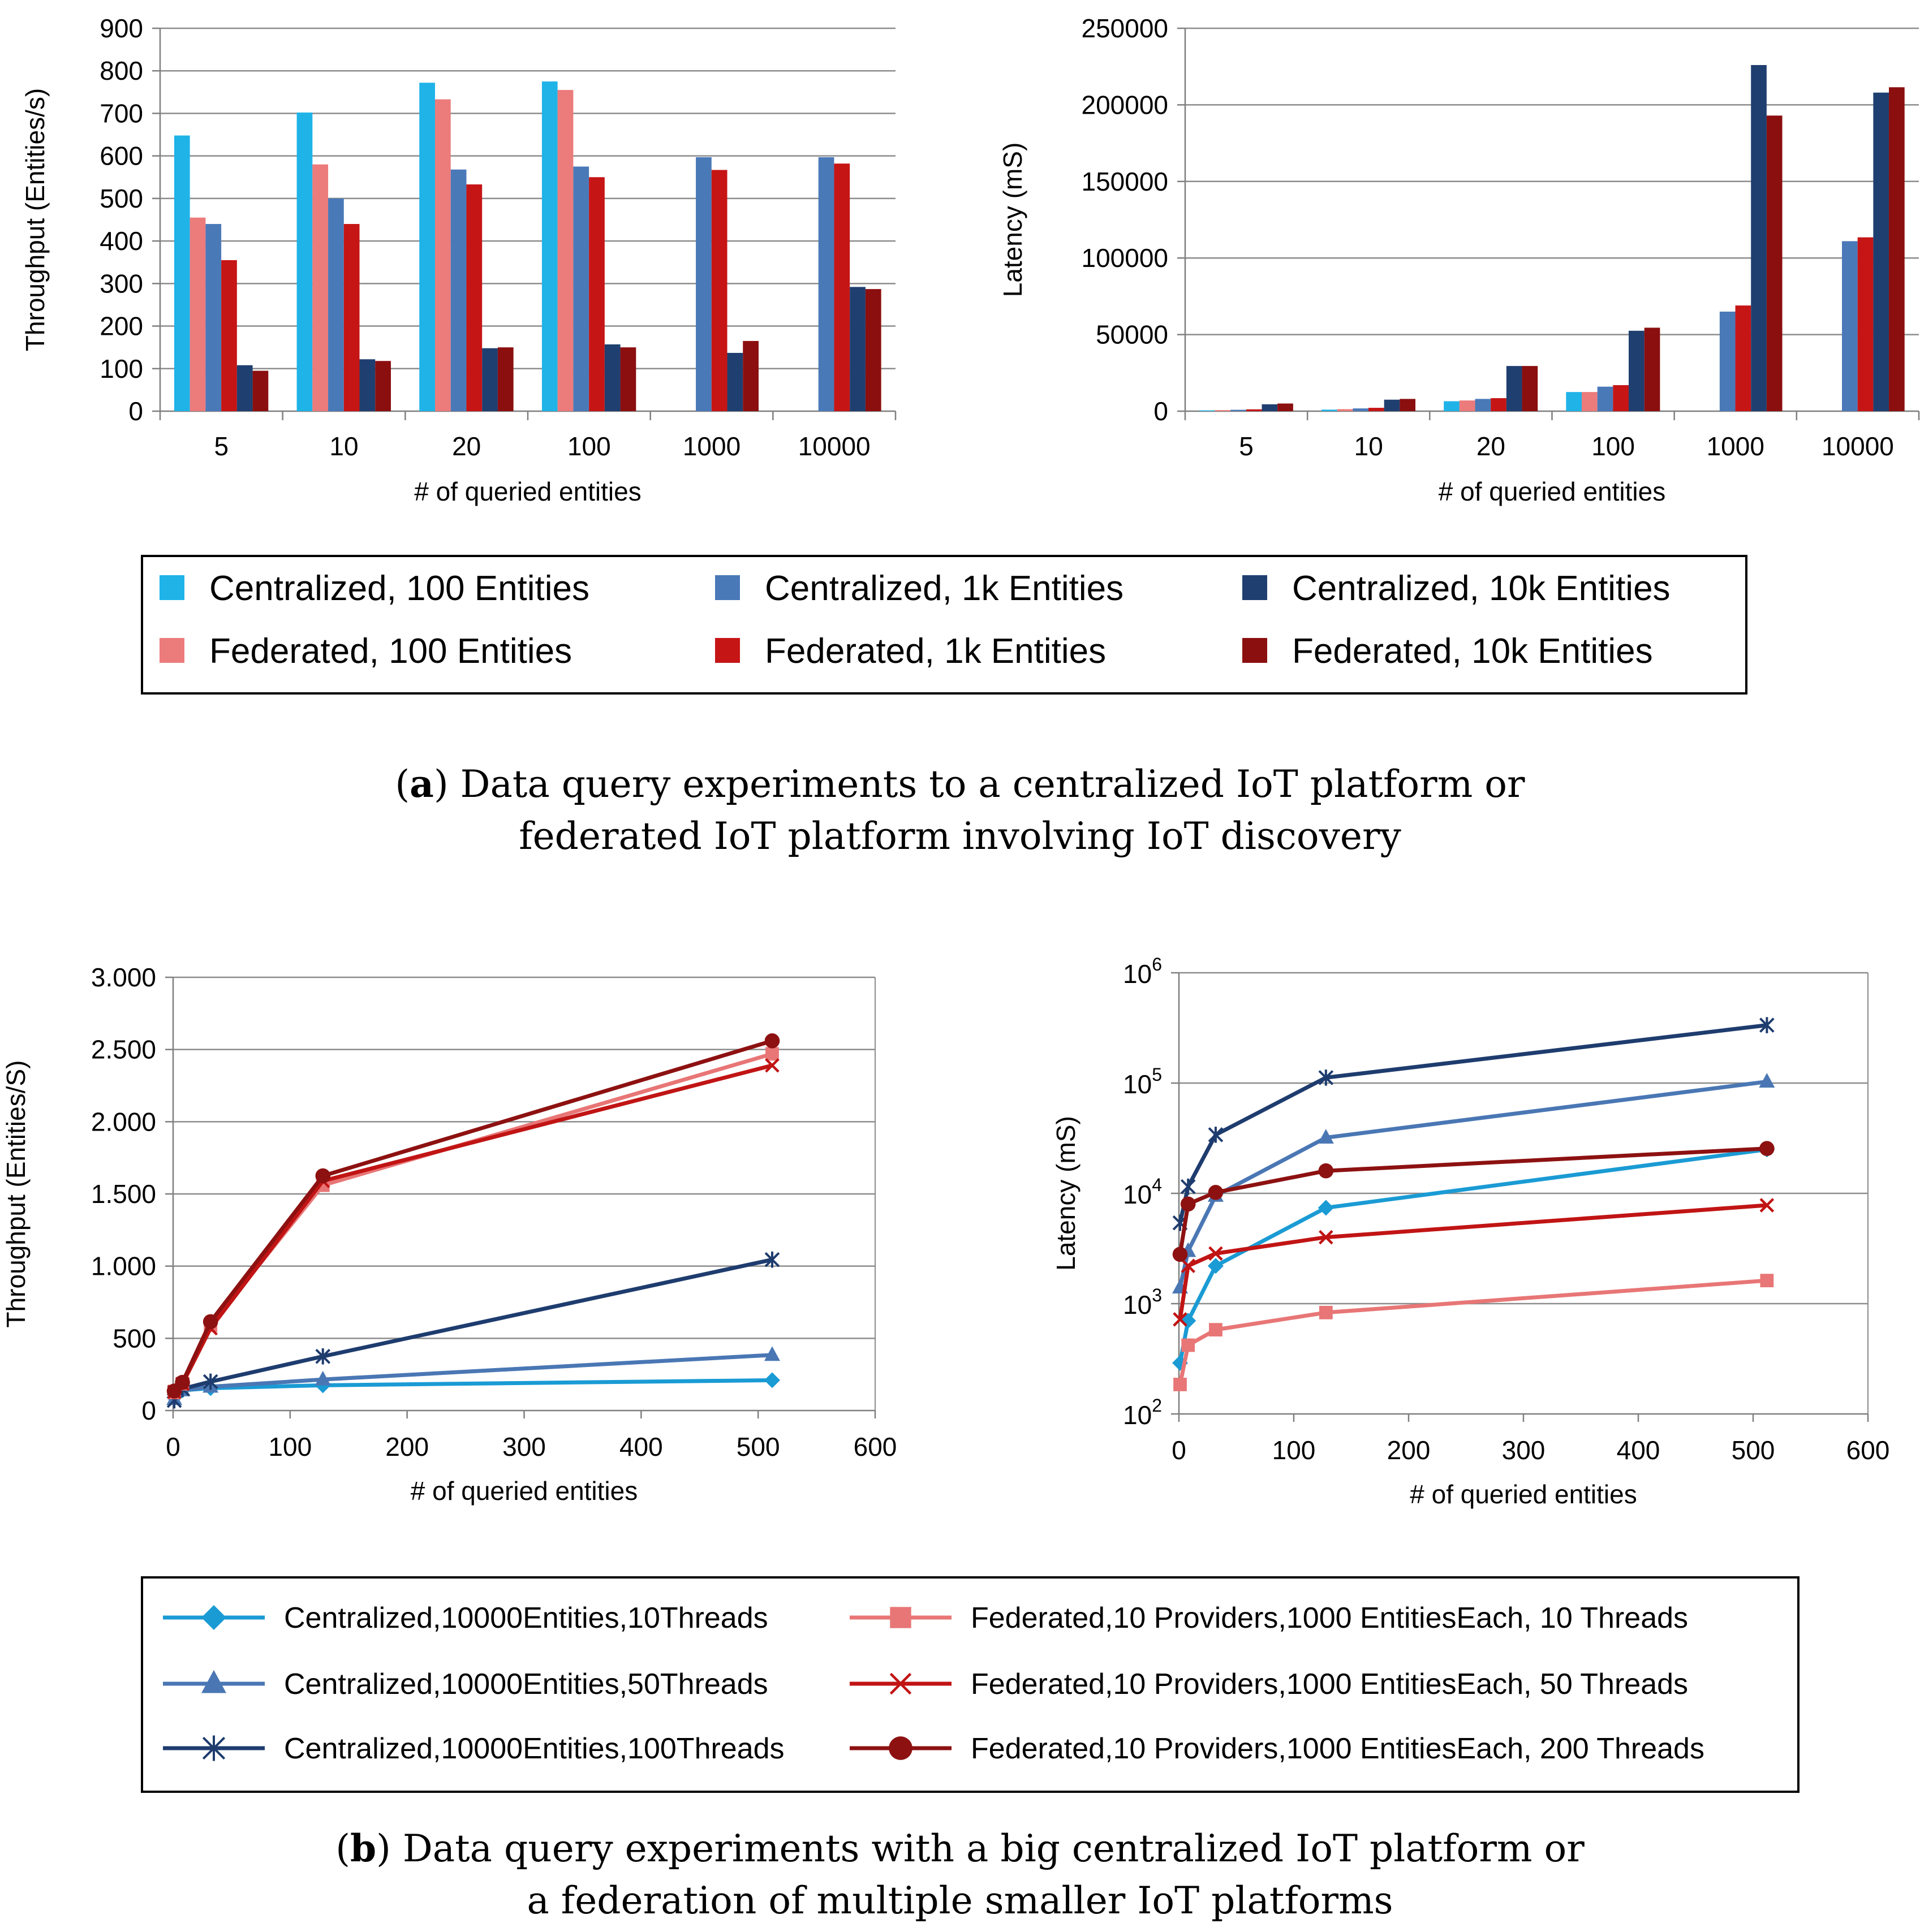 The image size is (1920, 1932). I want to click on y-tick-label: 10⁴, so click(1143, 1192).